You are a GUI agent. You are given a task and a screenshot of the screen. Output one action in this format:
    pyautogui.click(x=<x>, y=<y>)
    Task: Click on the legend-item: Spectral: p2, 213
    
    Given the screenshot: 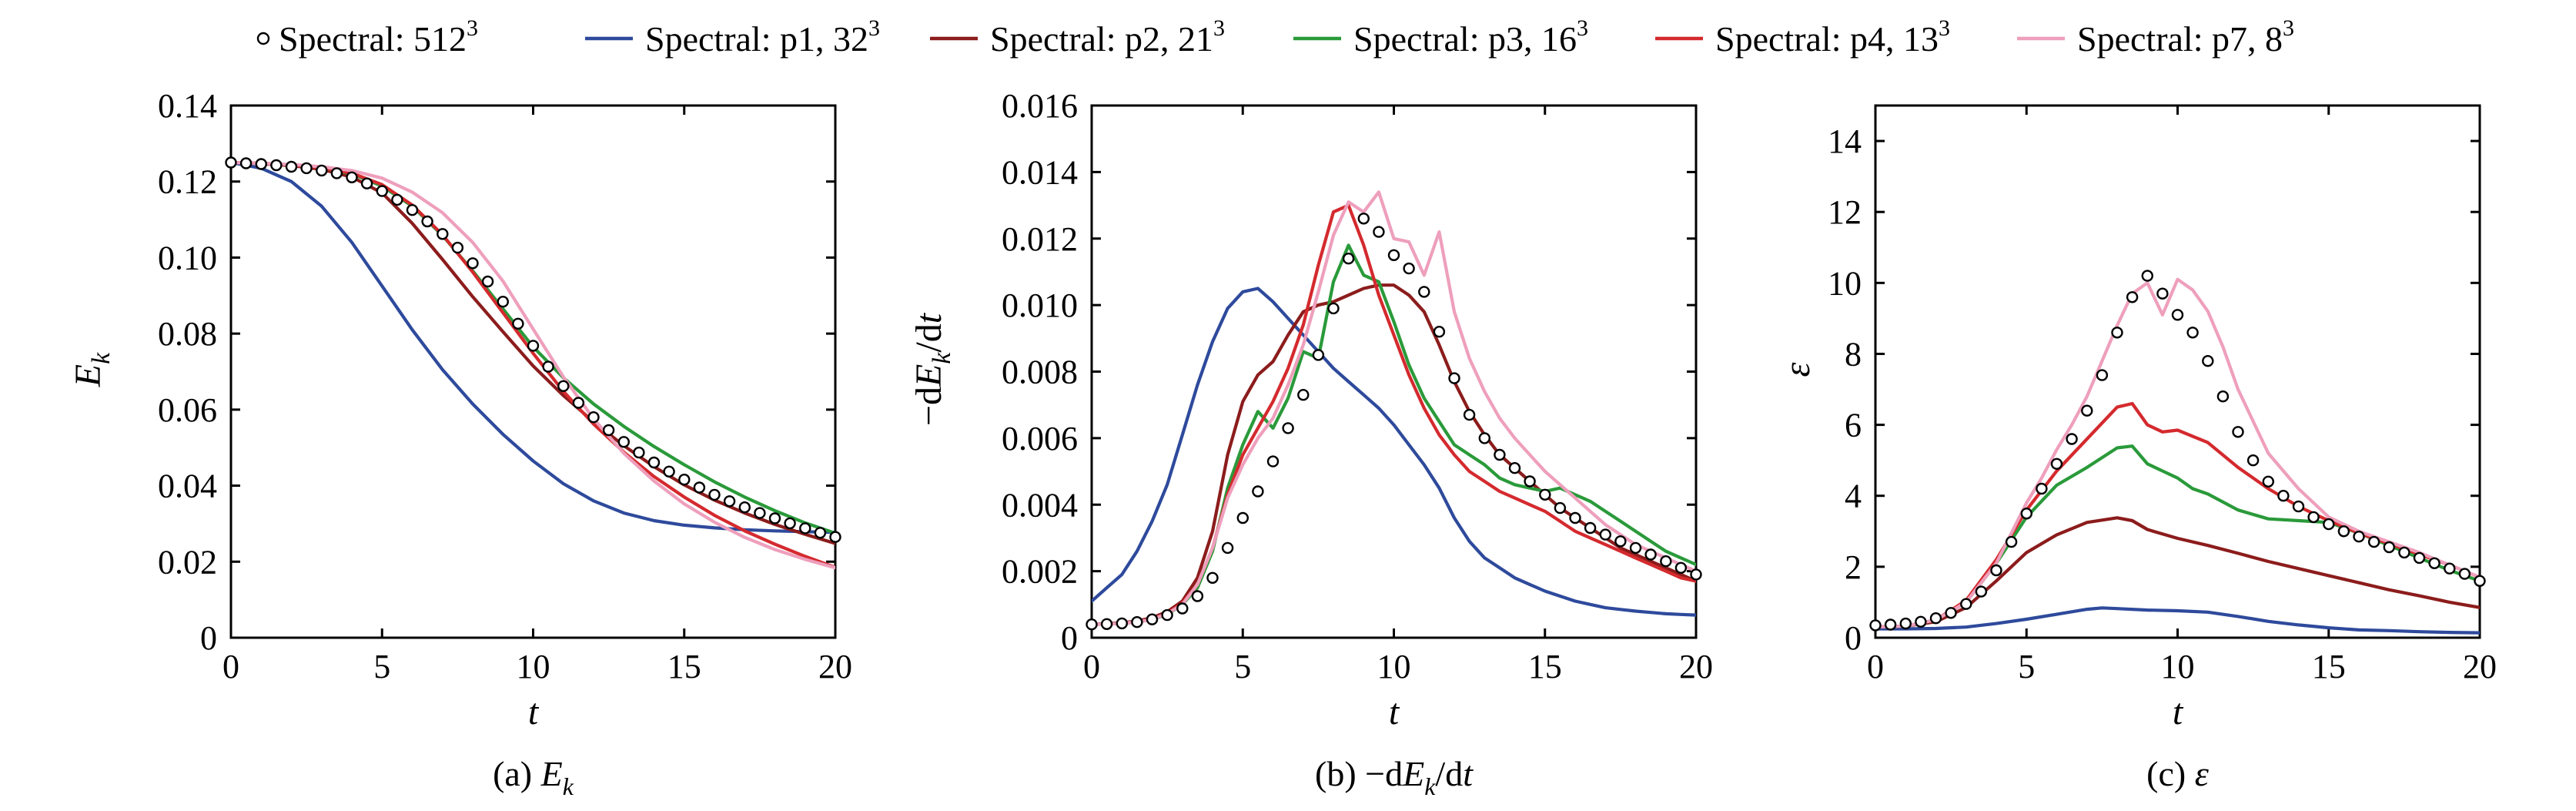 What is the action you would take?
    pyautogui.click(x=1078, y=37)
    